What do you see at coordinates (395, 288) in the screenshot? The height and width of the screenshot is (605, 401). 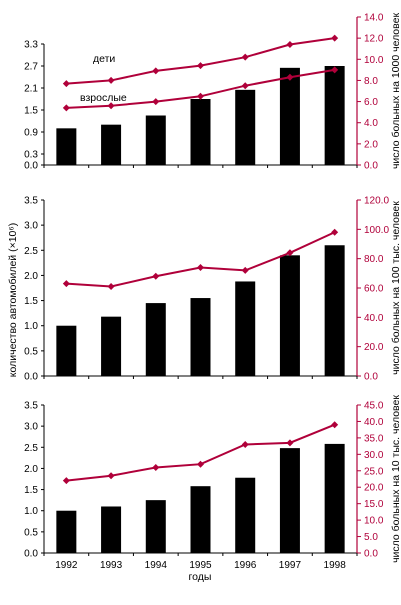 I see `right-axis-label: число больных на 100 тыс. человек` at bounding box center [395, 288].